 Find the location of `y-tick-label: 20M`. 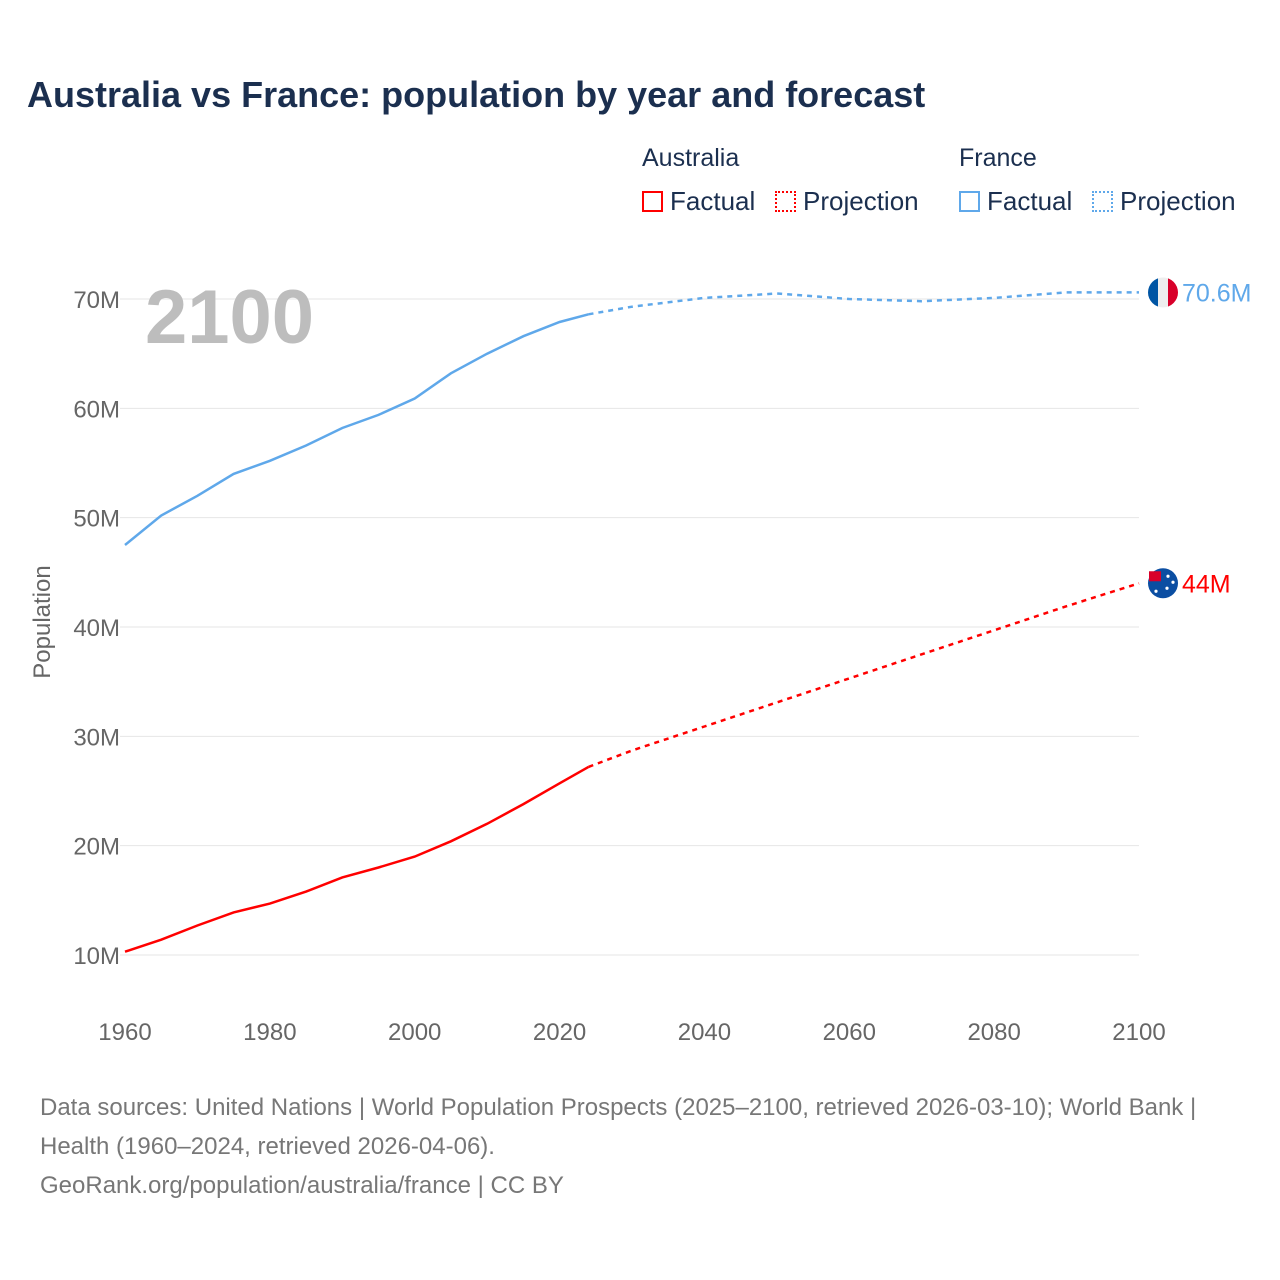

y-tick-label: 20M is located at coordinates (96, 847).